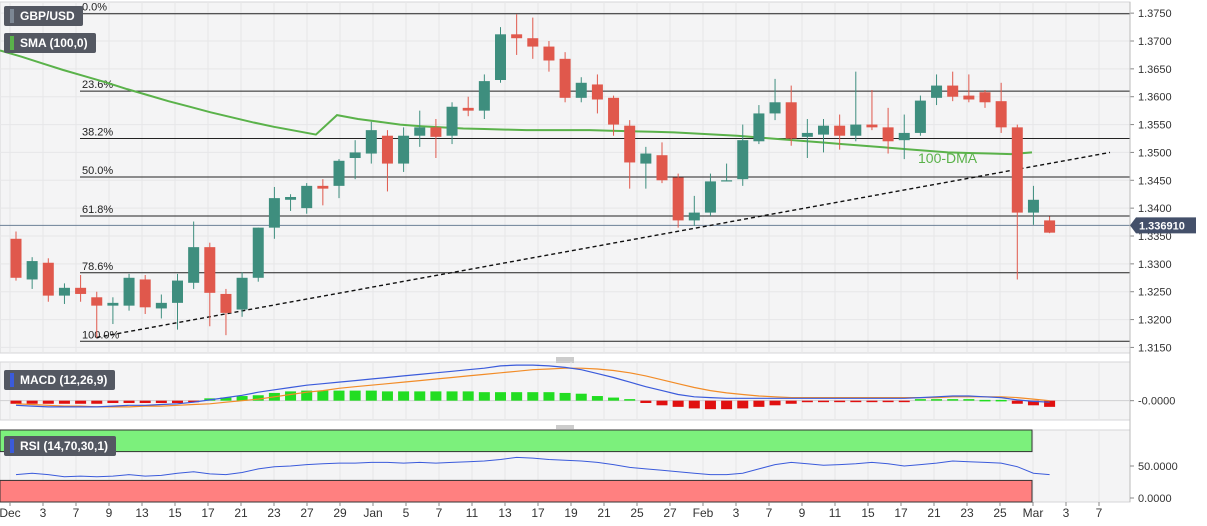 Image resolution: width=1207 pixels, height=526 pixels. I want to click on rsi-y-tick-label-0: 50.0000, so click(1158, 467).